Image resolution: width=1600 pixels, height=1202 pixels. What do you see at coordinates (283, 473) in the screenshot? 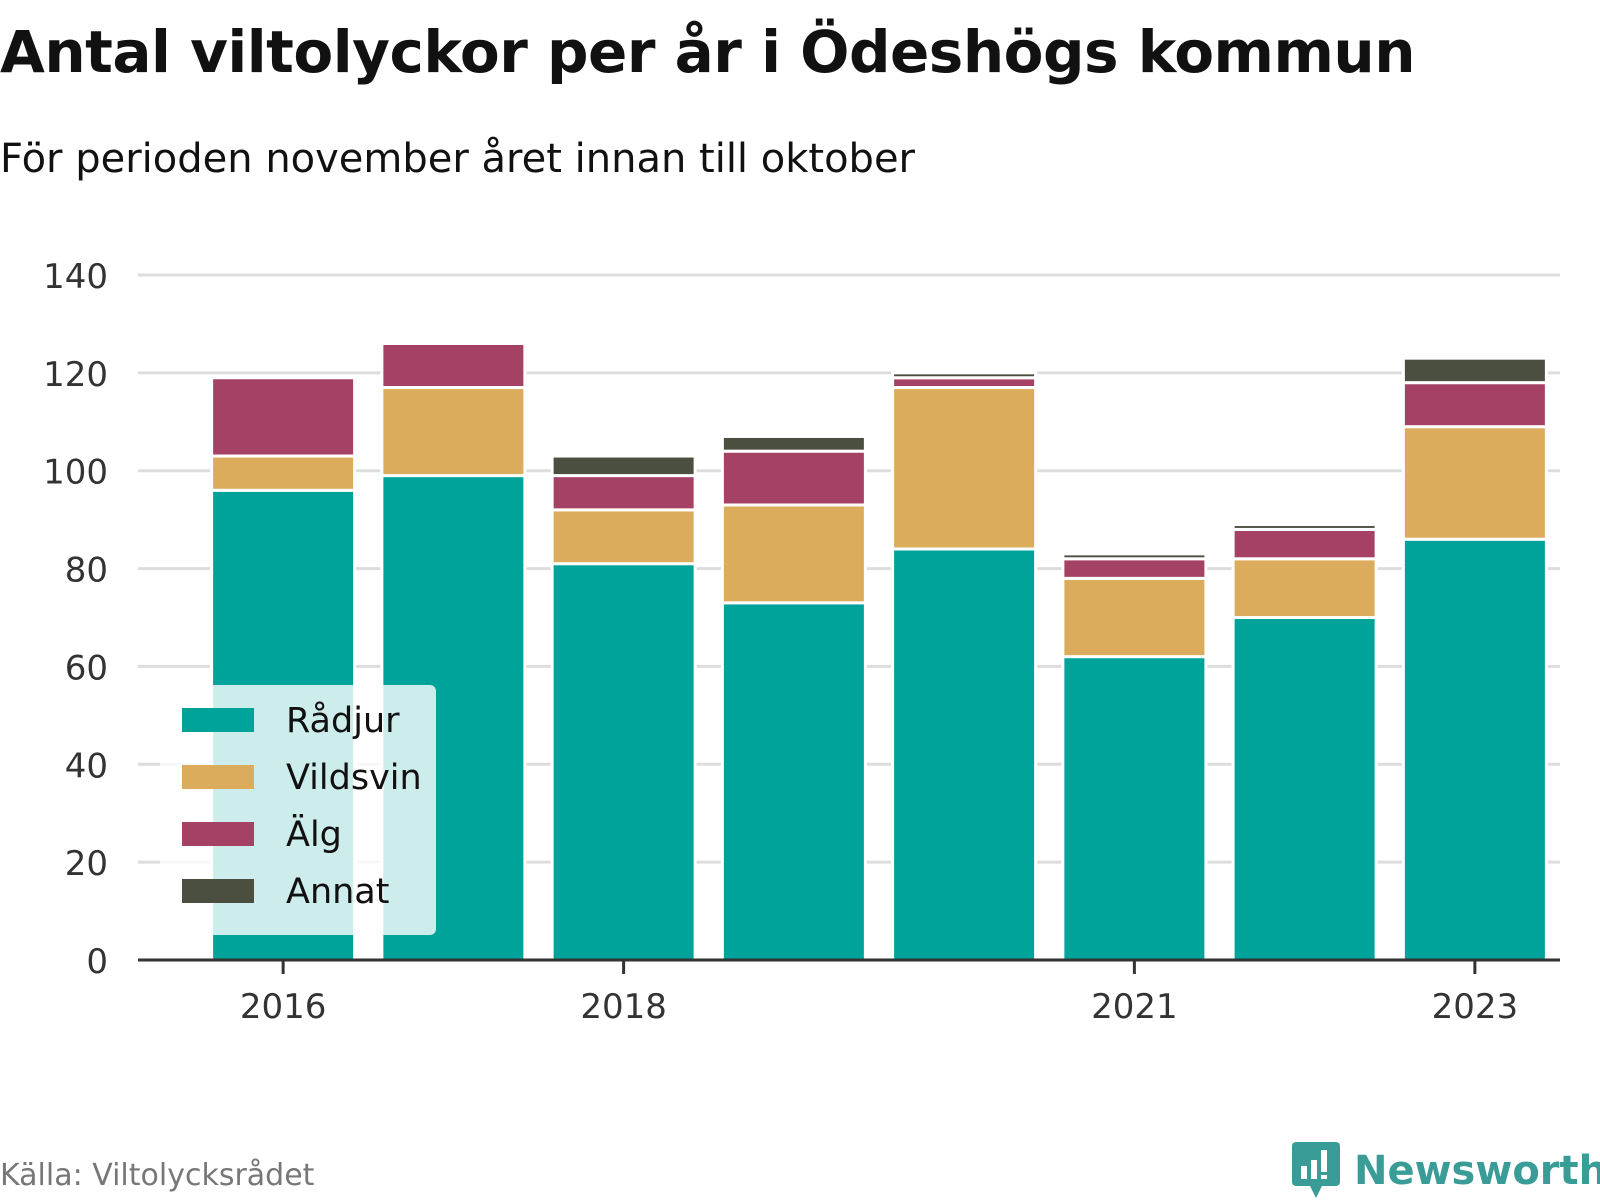
I see `bar-2016-vildsvin` at bounding box center [283, 473].